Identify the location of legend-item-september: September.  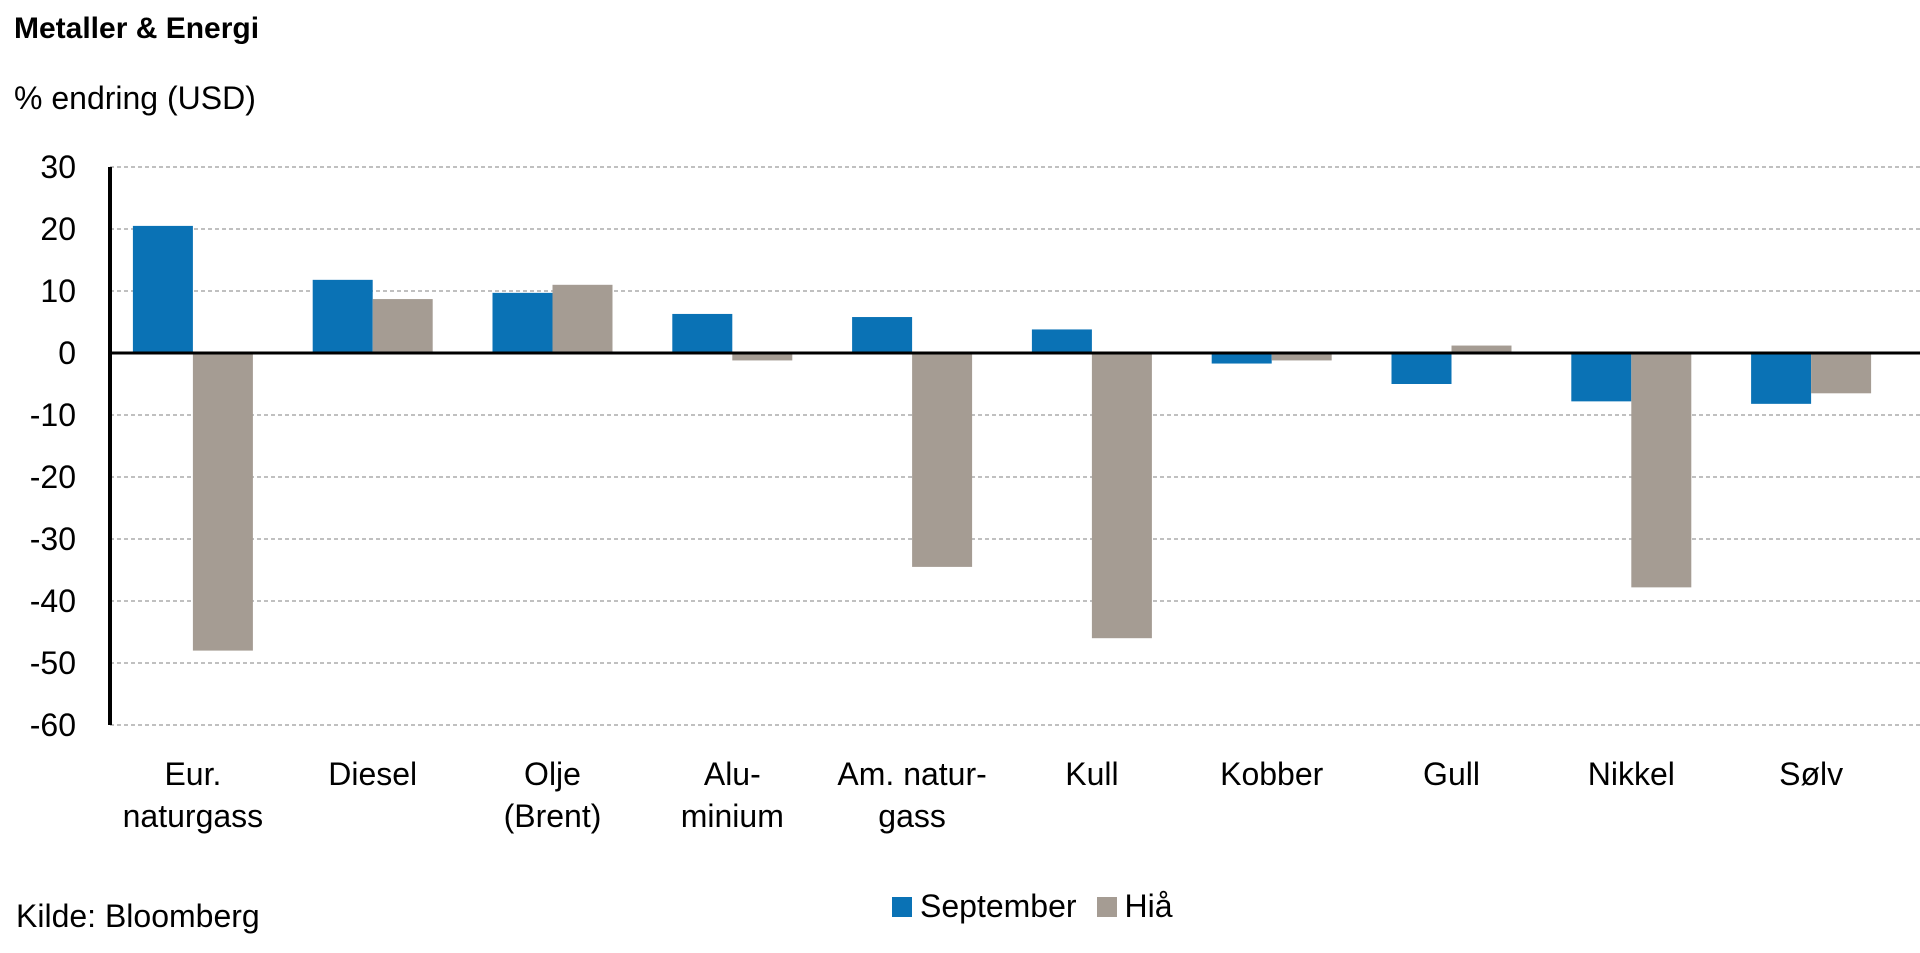
(984, 906).